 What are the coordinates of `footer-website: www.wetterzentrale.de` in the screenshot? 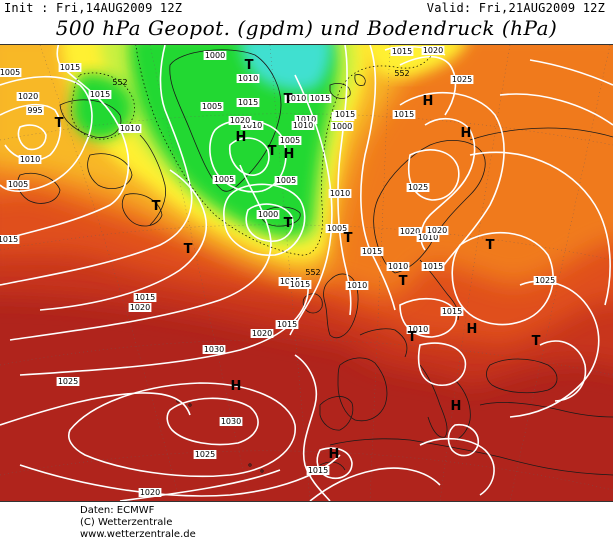 It's located at (138, 534).